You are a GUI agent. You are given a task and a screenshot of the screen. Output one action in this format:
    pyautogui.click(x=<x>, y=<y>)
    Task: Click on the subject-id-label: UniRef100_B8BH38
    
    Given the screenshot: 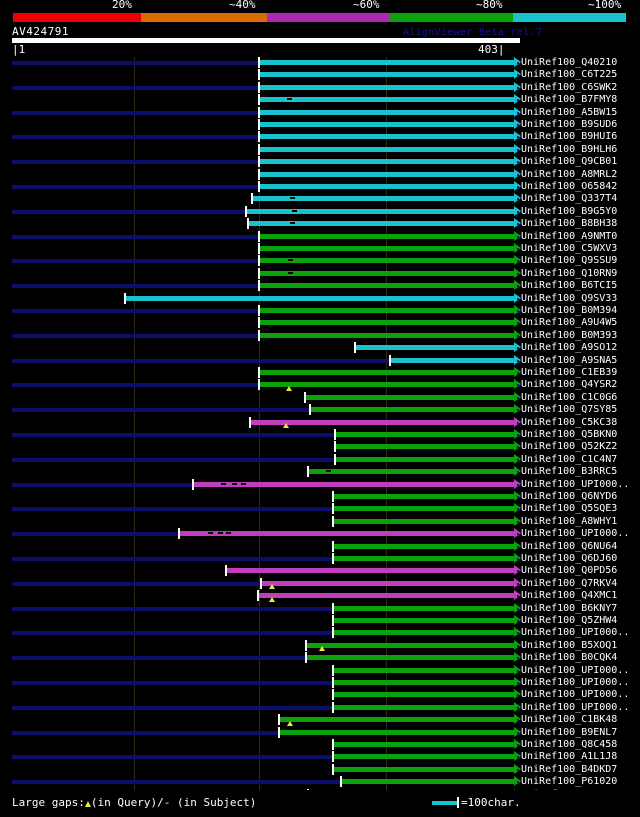 What is the action you would take?
    pyautogui.click(x=569, y=224)
    